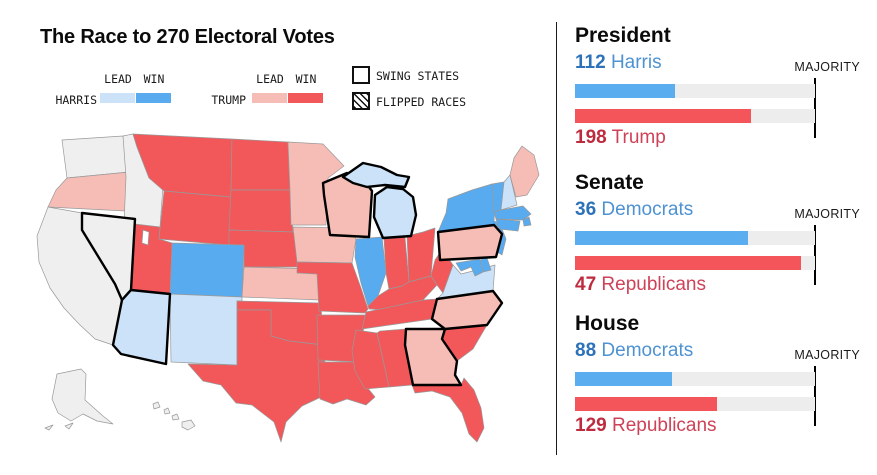 Image resolution: width=877 pixels, height=475 pixels. What do you see at coordinates (305, 98) in the screenshot?
I see `trump-win-swatch` at bounding box center [305, 98].